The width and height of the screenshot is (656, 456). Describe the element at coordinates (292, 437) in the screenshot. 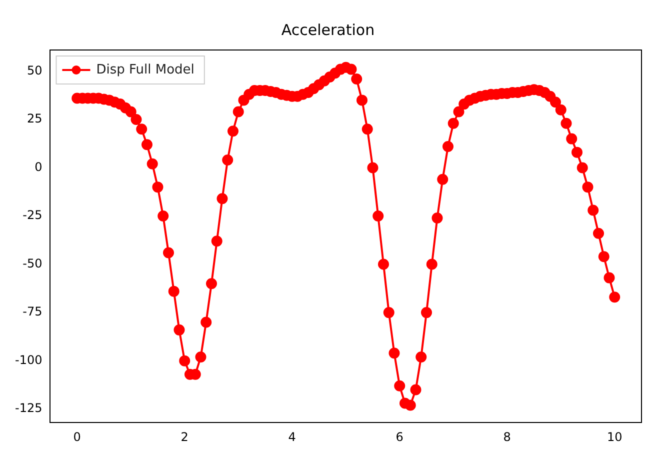

I see `x-tick-label: 4` at that location.